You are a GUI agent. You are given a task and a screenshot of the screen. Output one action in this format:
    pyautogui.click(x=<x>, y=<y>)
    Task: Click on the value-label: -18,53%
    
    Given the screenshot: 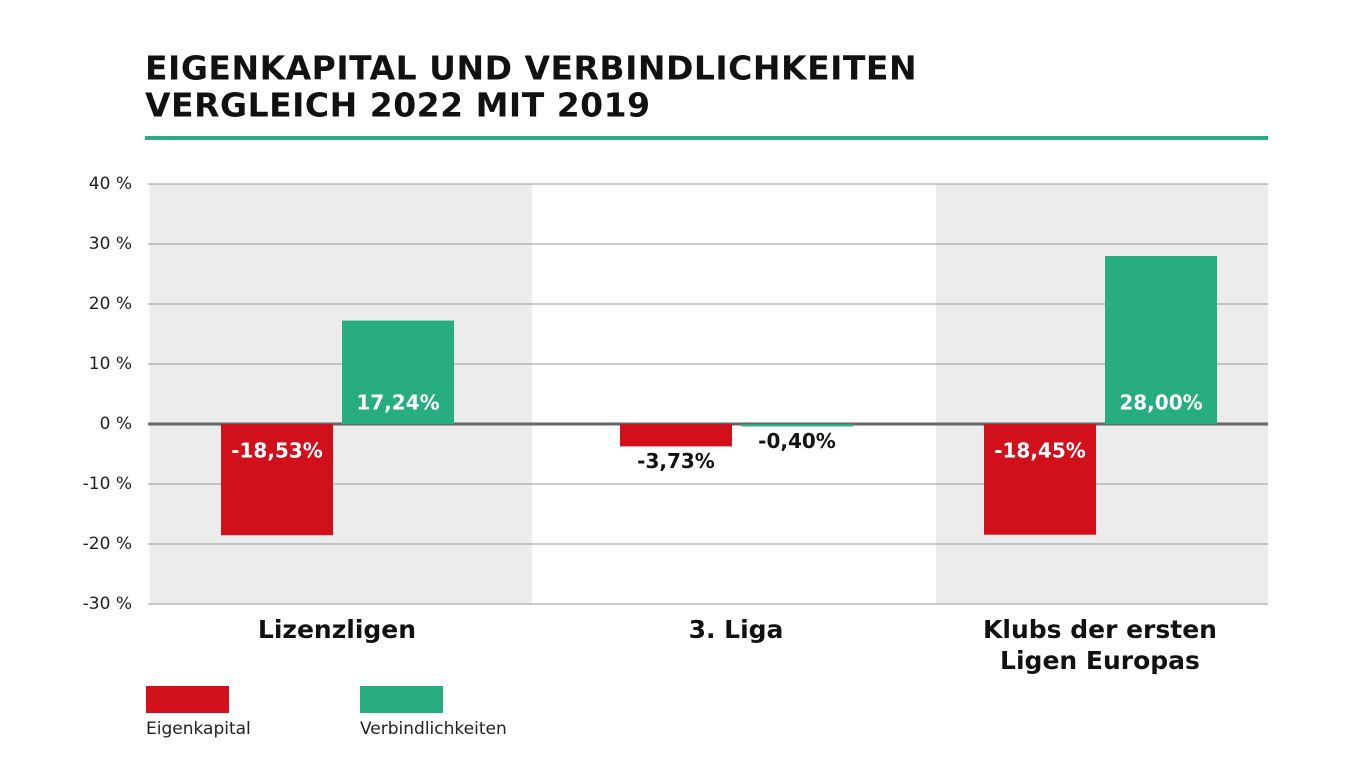 What is the action you would take?
    pyautogui.click(x=277, y=451)
    